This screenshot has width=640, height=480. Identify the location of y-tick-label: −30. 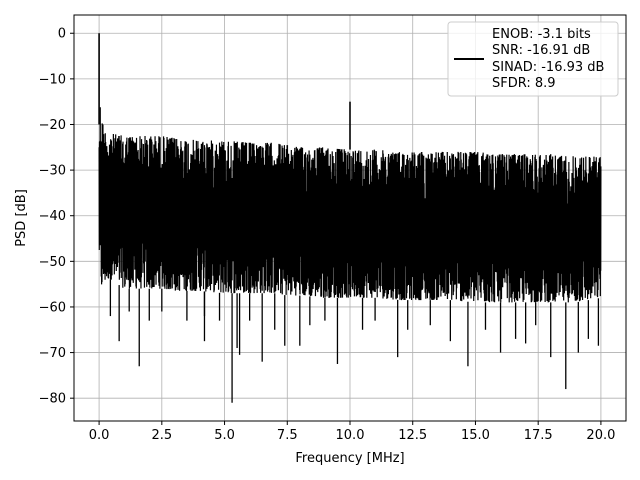
(52, 171).